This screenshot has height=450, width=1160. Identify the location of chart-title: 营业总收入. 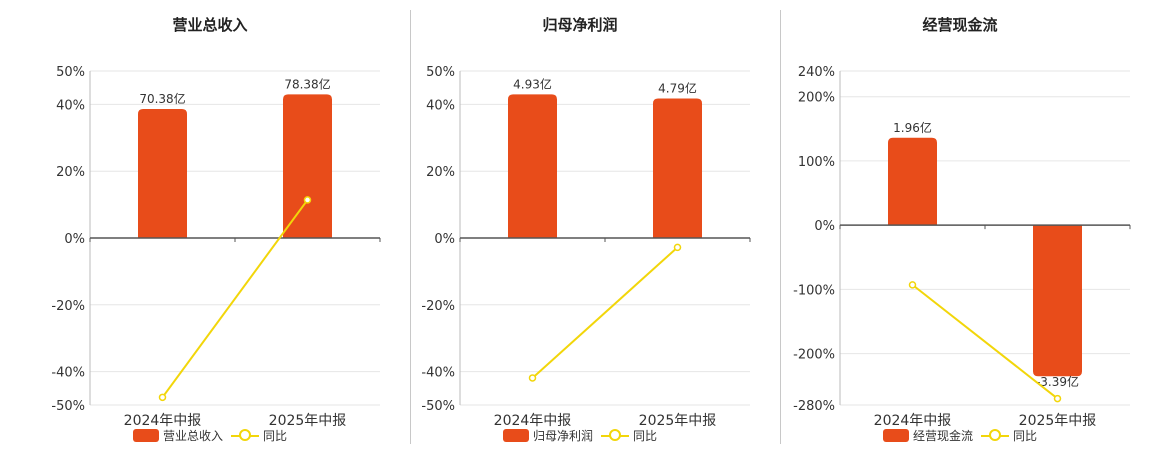
(210, 25).